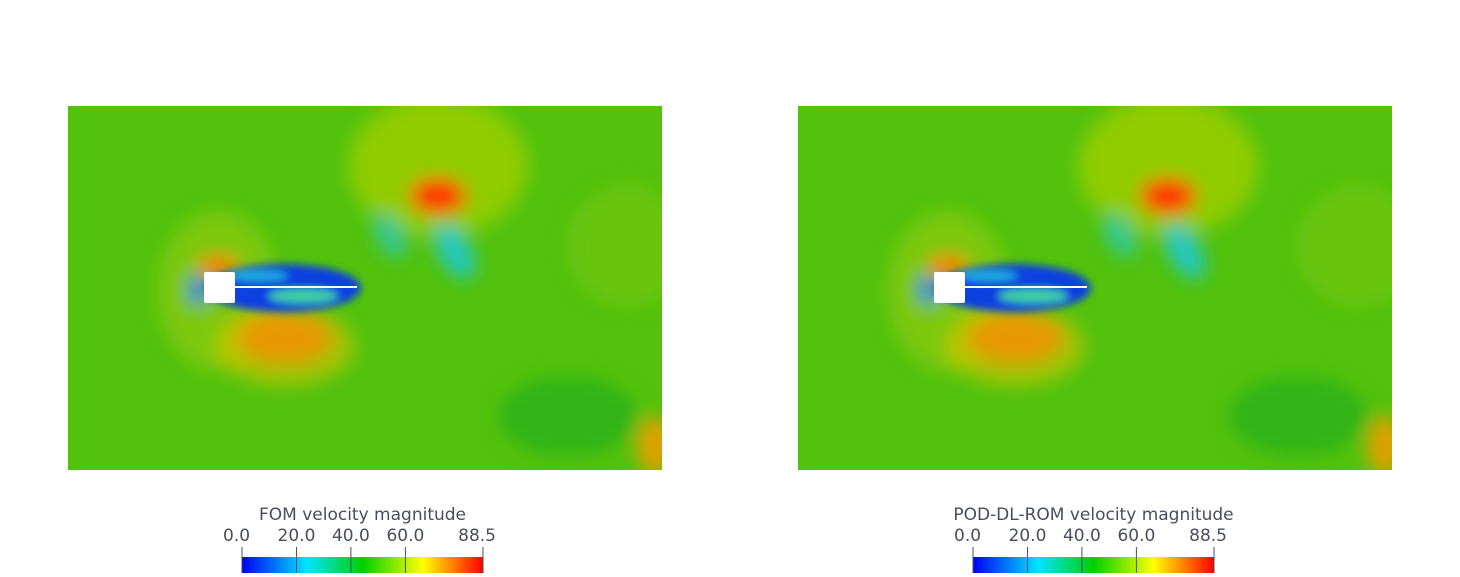  I want to click on colorbar-title: POD-DL-ROM velocity magnitude, so click(1093, 515).